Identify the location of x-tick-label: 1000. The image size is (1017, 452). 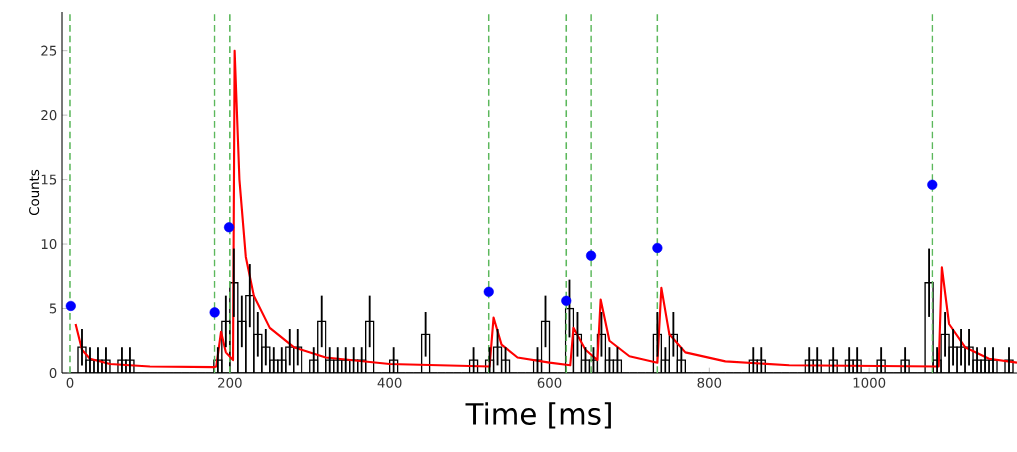
(869, 382).